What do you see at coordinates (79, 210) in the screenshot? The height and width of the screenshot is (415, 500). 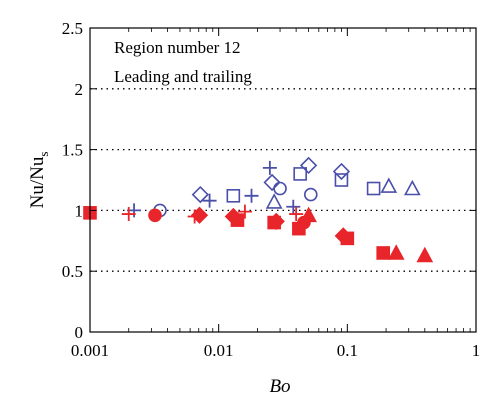 I see `y-tick-label: 1` at bounding box center [79, 210].